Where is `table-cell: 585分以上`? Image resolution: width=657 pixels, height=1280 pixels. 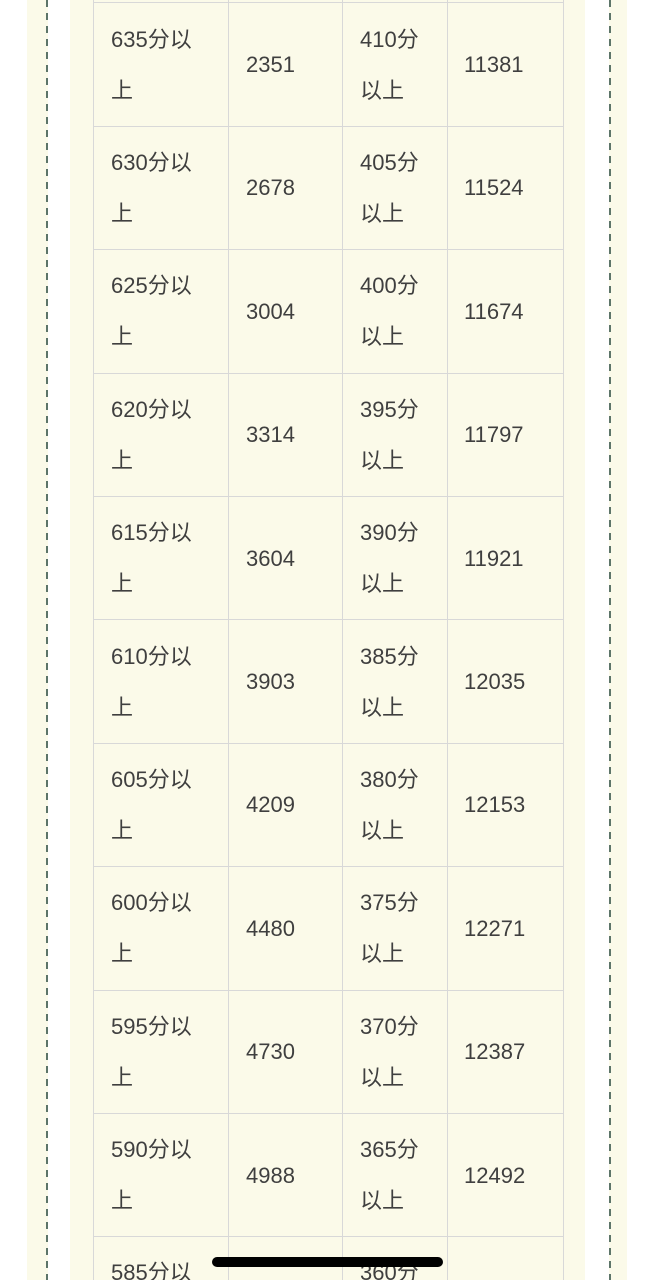 table-cell: 585分以上 is located at coordinates (161, 1258).